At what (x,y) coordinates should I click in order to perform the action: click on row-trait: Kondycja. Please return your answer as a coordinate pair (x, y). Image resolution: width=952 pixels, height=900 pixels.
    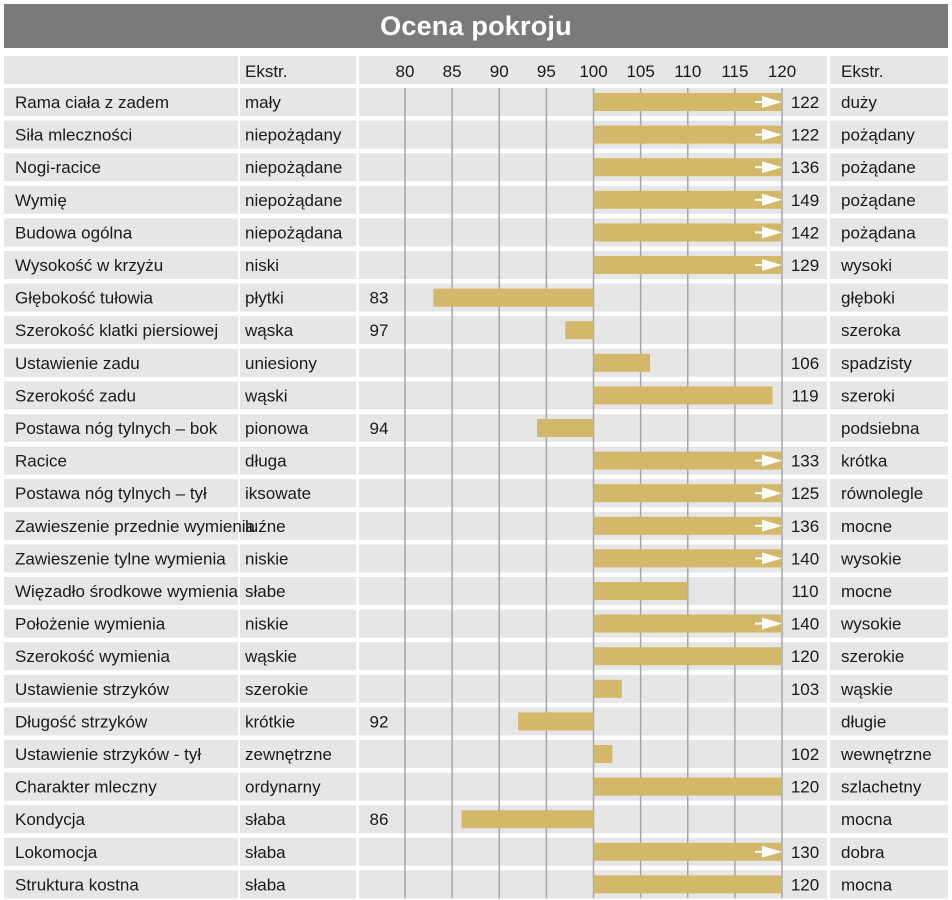
    Looking at the image, I should click on (50, 819).